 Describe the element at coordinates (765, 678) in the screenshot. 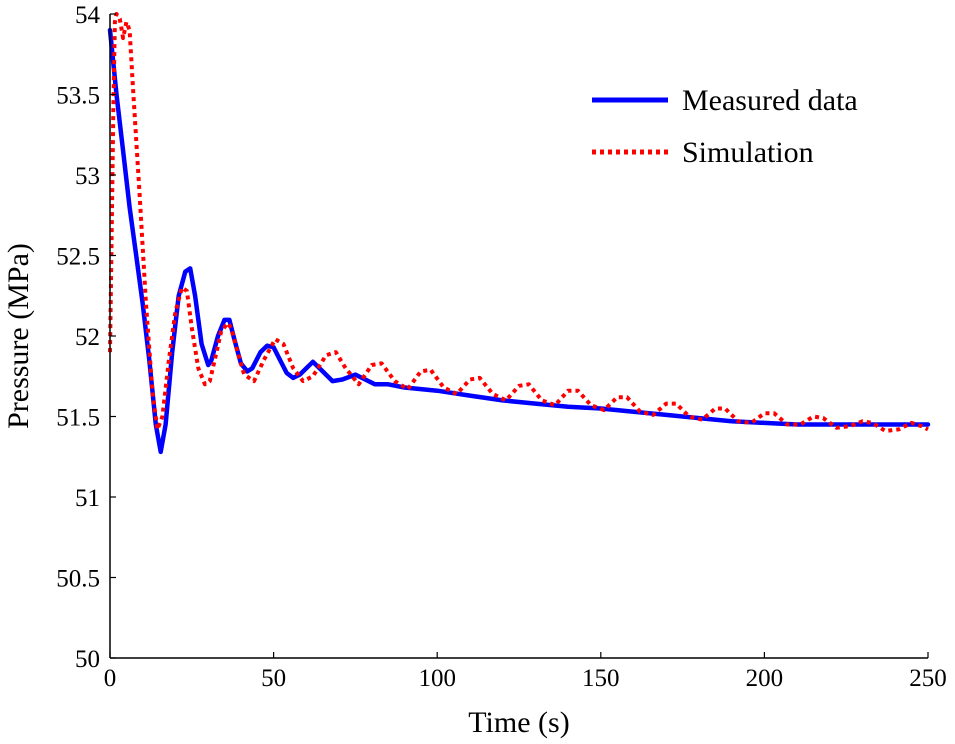

I see `x-tick-label: 200` at that location.